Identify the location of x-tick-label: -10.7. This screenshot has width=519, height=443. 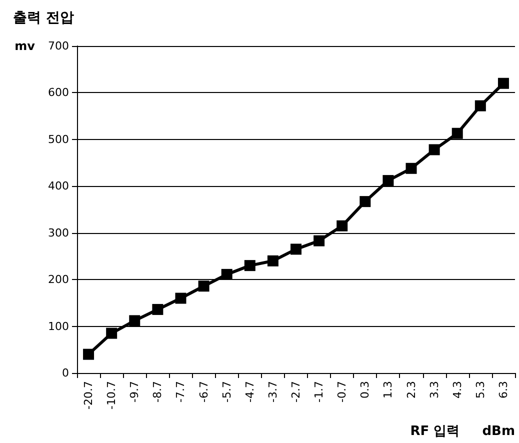
(111, 395).